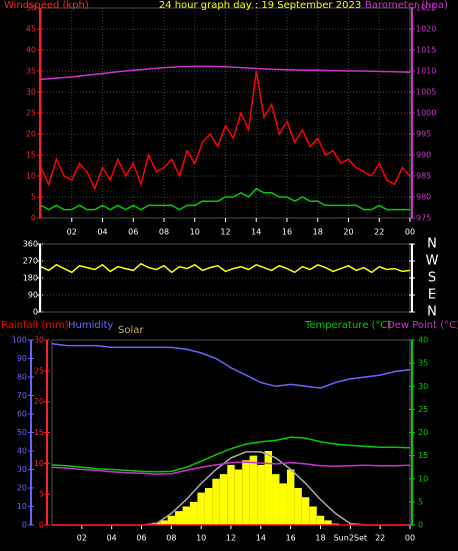  What do you see at coordinates (426, 113) in the screenshot?
I see `tick-label: 1000` at bounding box center [426, 113].